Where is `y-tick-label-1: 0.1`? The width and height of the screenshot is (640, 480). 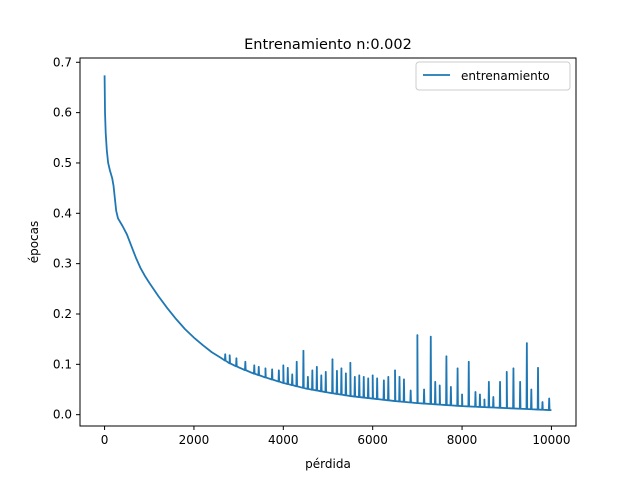
y-tick-label-1: 0.1 is located at coordinates (62, 364).